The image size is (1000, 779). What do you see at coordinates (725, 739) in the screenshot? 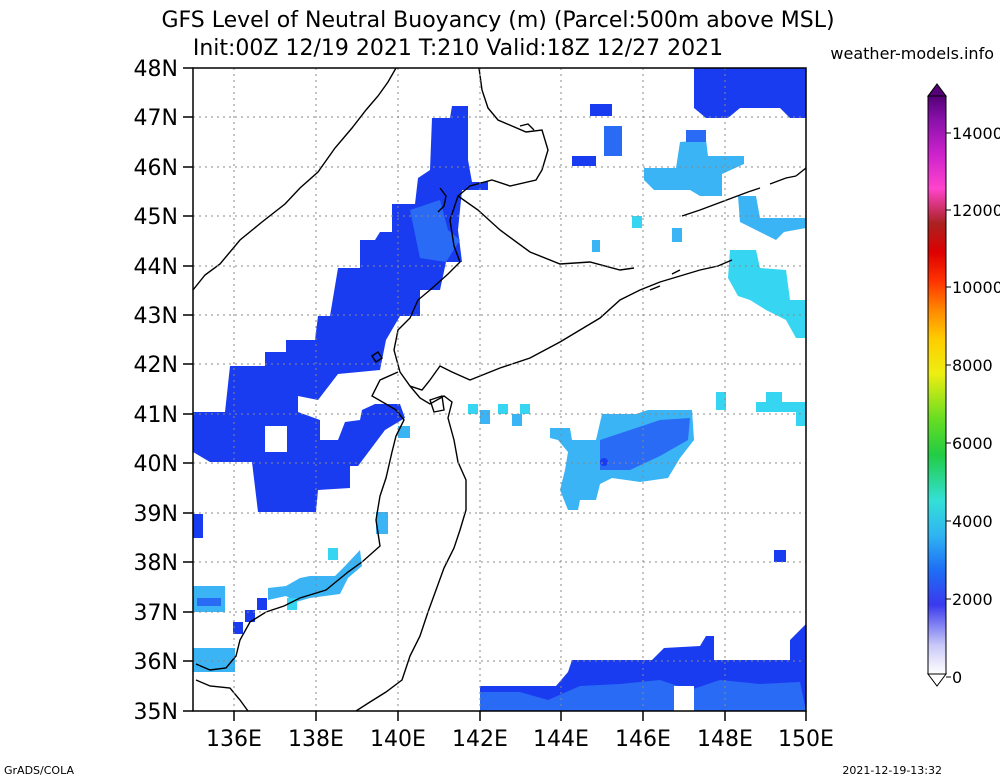
I see `lon-label: 148E` at bounding box center [725, 739].